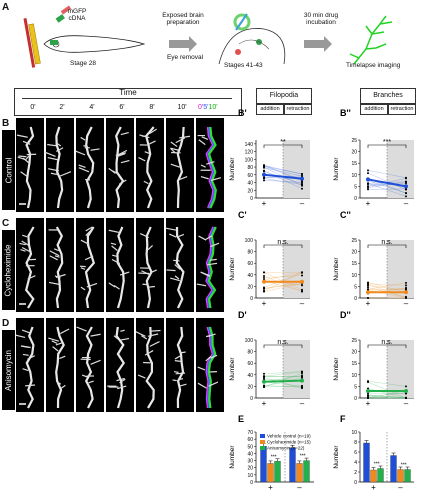 Image resolution: width=423 pixels, height=500 pixels. I want to click on y-tick-label: 25, so click(354, 241).